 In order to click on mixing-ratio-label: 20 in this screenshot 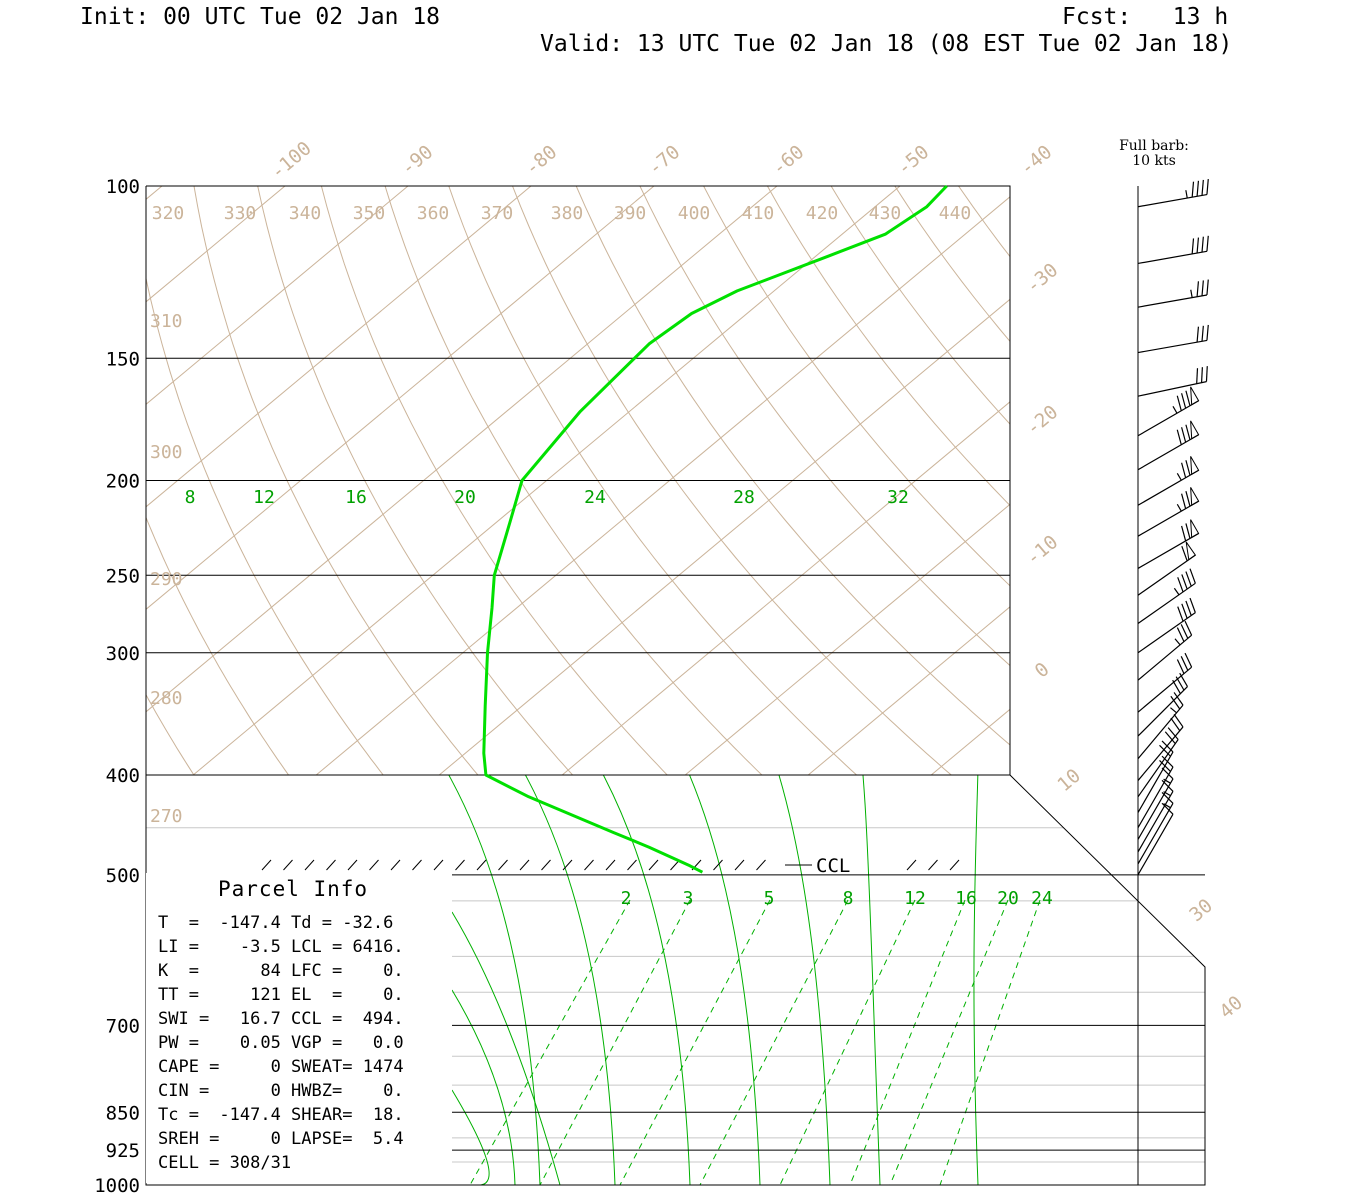, I will do `click(1008, 898)`.